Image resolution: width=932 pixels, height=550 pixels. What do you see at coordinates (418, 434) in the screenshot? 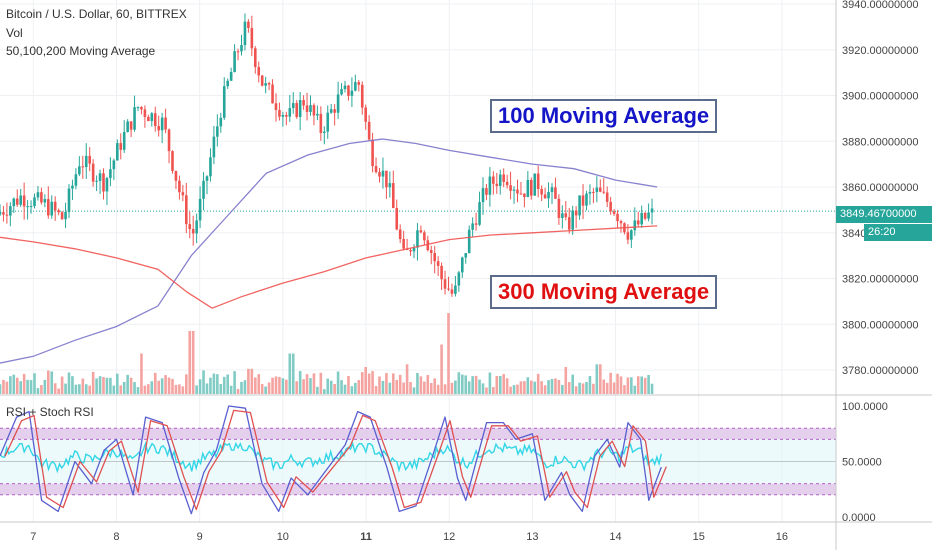
I see `stoch-upper-band` at bounding box center [418, 434].